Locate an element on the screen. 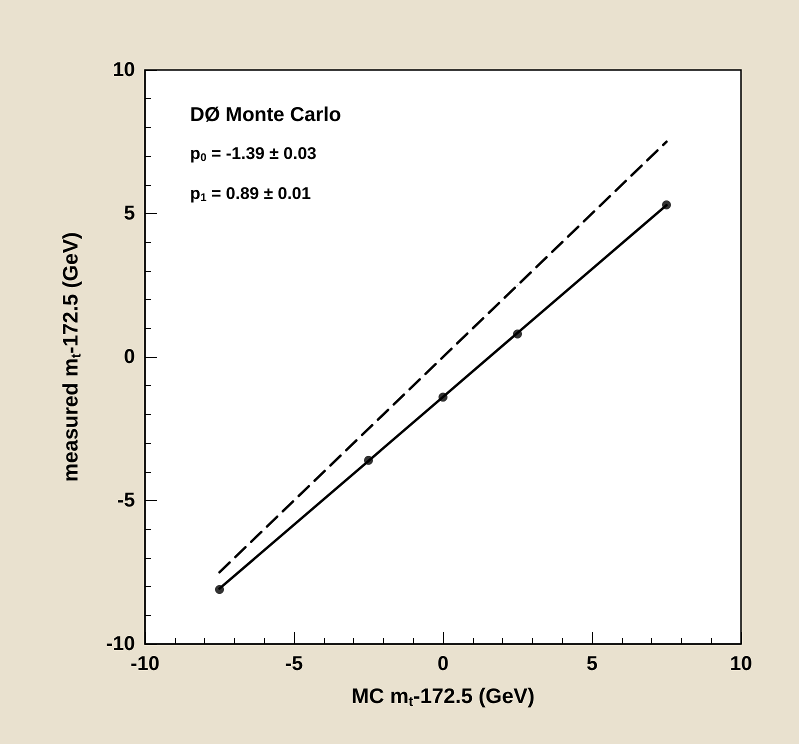 The image size is (799, 744). x-tick-label: 10 is located at coordinates (741, 664).